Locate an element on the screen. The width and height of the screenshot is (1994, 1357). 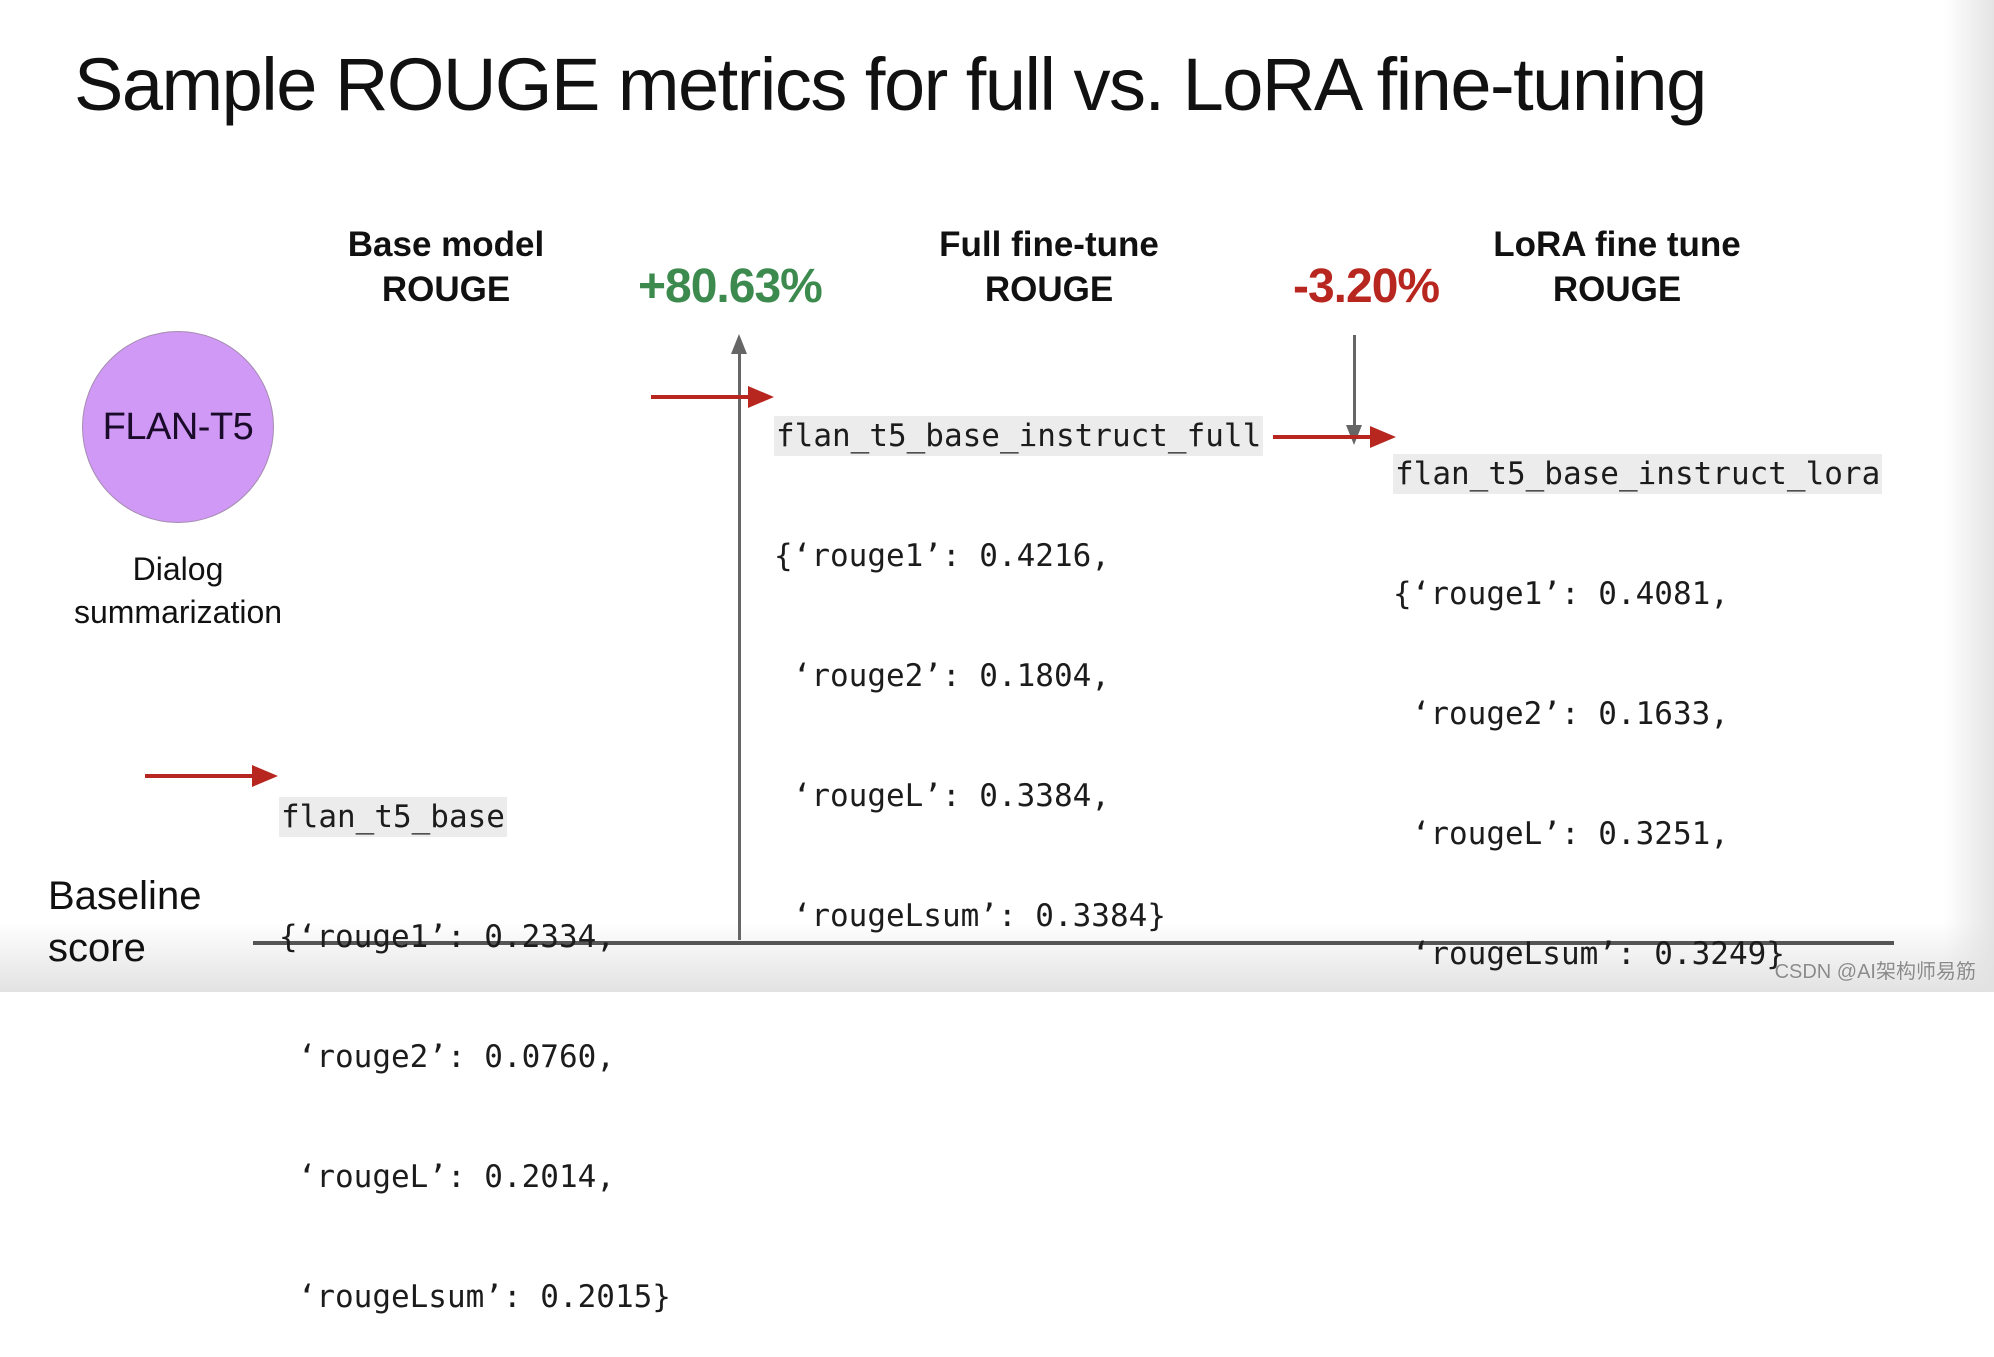
full-rougeL: ‘rougeL’: 0.3384, is located at coordinates (942, 796).